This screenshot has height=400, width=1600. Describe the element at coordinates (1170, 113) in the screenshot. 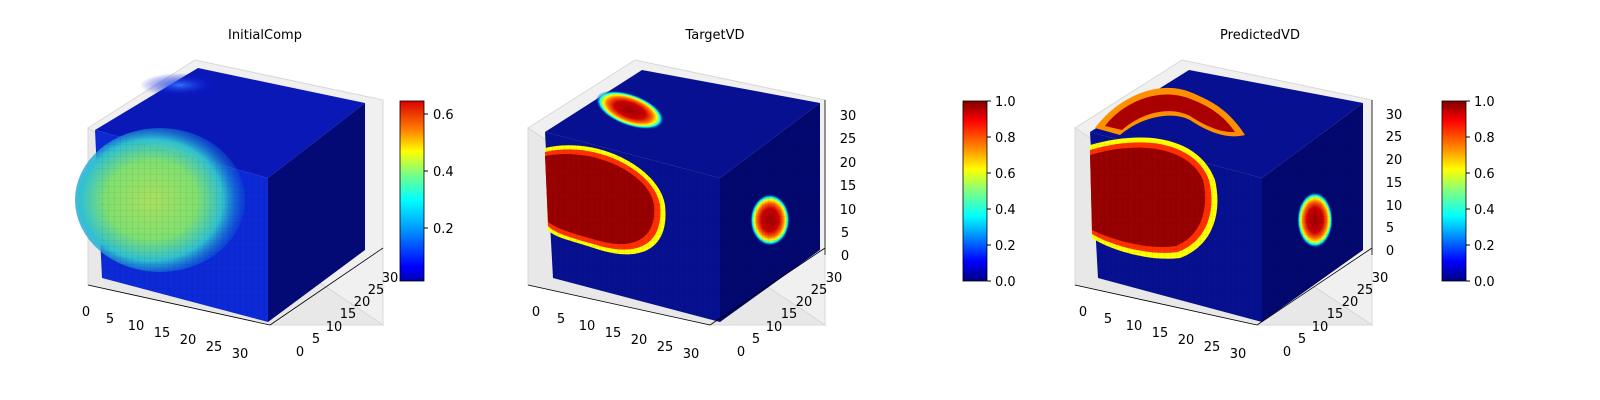

I see `cube-top-region-core` at that location.